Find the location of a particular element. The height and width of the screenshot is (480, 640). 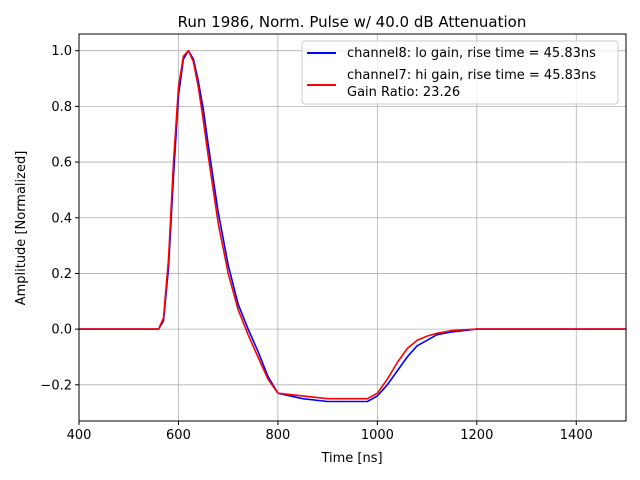

legend-box is located at coordinates (460, 72).